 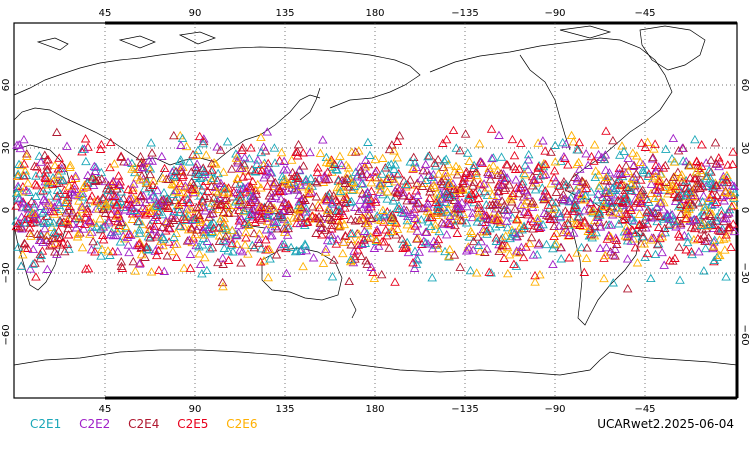 What do you see at coordinates (6, 148) in the screenshot?
I see `left-lat-tick: 30` at bounding box center [6, 148].